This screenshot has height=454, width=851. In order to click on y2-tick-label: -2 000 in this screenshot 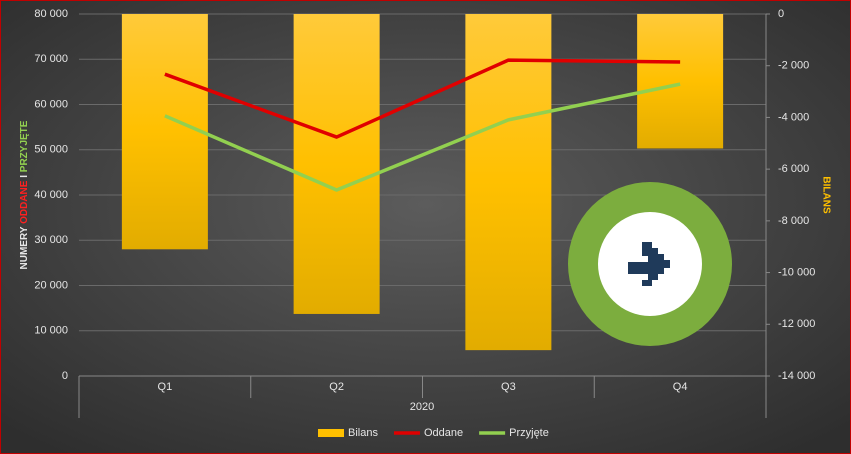, I will do `click(793, 66)`.